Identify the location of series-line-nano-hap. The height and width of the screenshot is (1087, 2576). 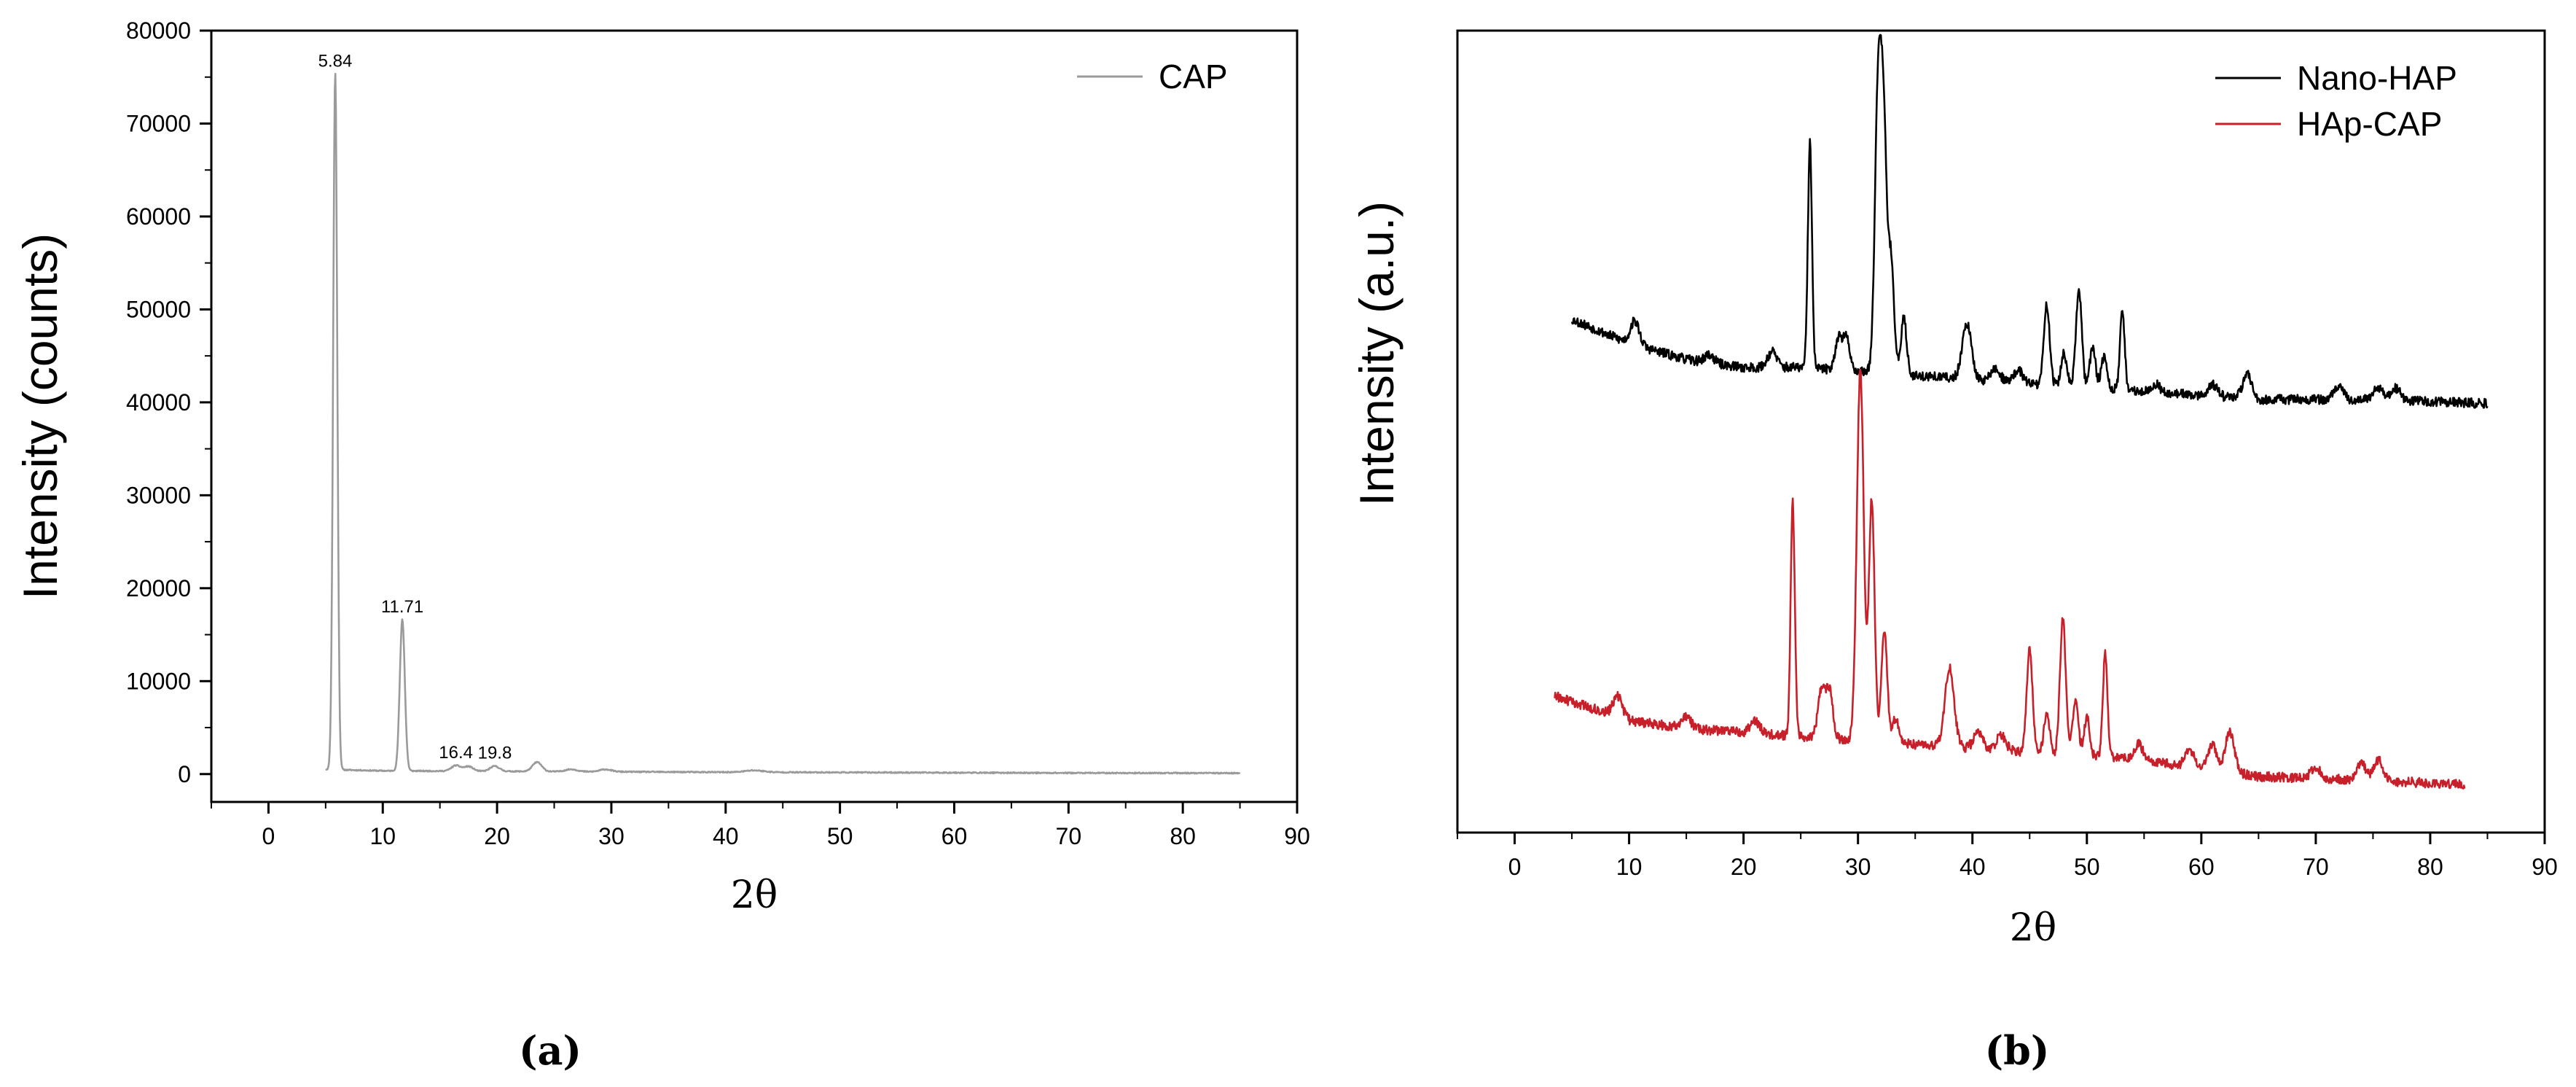
(2029, 221).